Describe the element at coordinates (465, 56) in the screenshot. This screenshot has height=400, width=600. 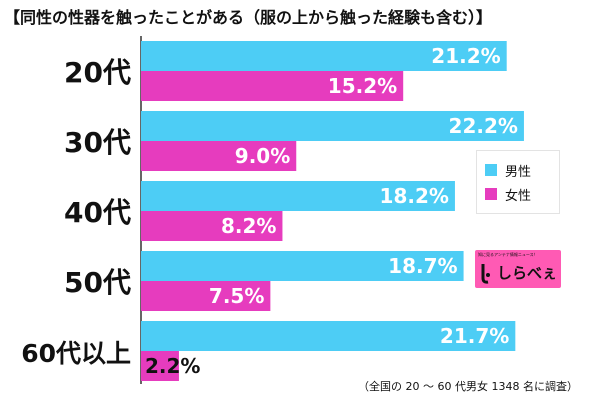
I see `data-label-male: 21.2%` at that location.